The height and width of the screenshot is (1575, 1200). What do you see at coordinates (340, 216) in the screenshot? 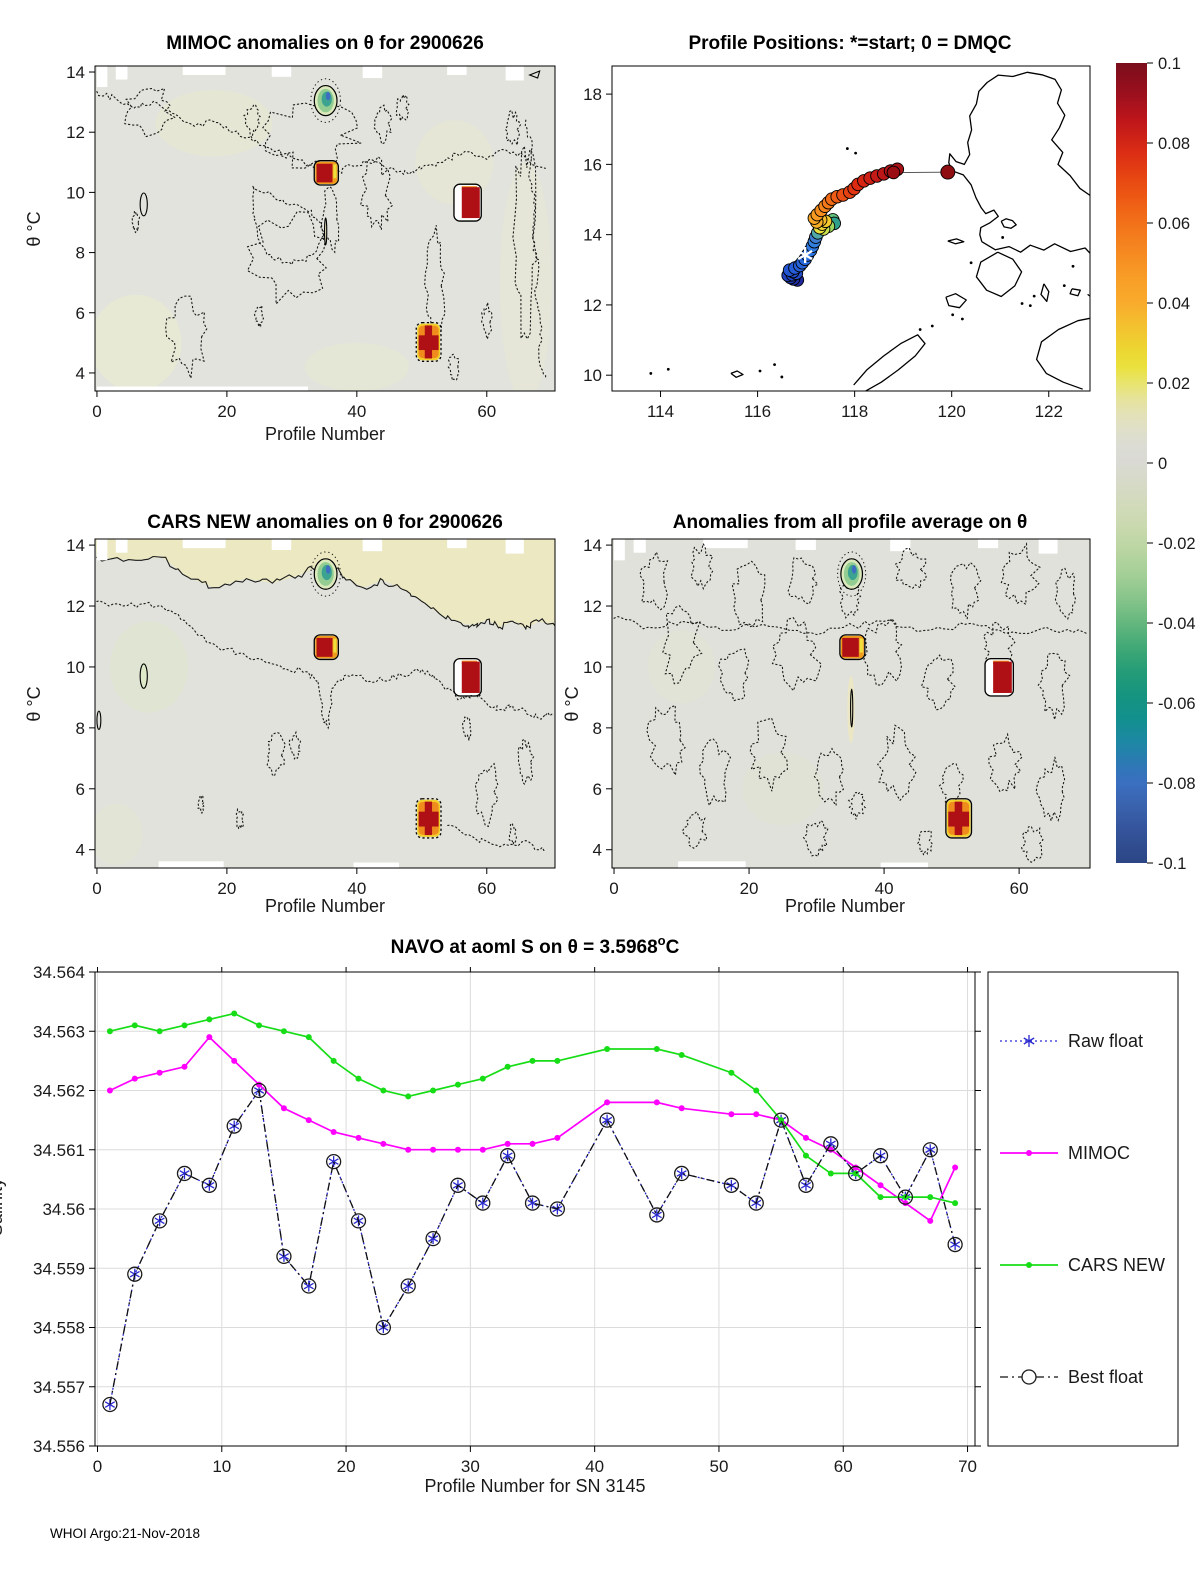
I see `mimoc-anomaly-features` at bounding box center [340, 216].